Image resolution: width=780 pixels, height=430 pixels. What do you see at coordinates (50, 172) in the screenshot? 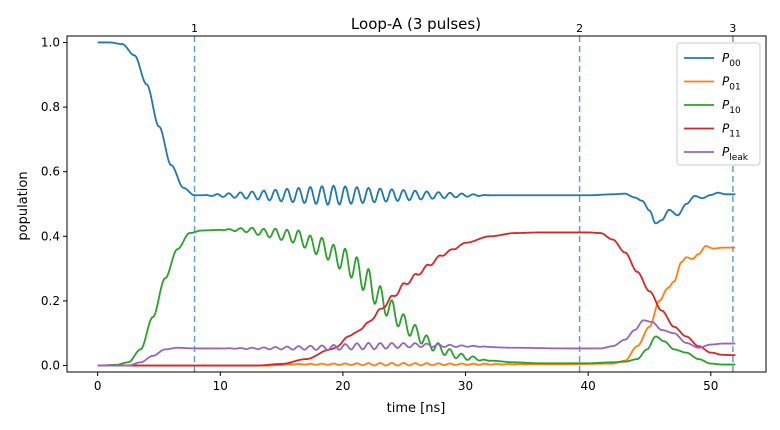
I see `y-tick-label: 0.6` at bounding box center [50, 172].